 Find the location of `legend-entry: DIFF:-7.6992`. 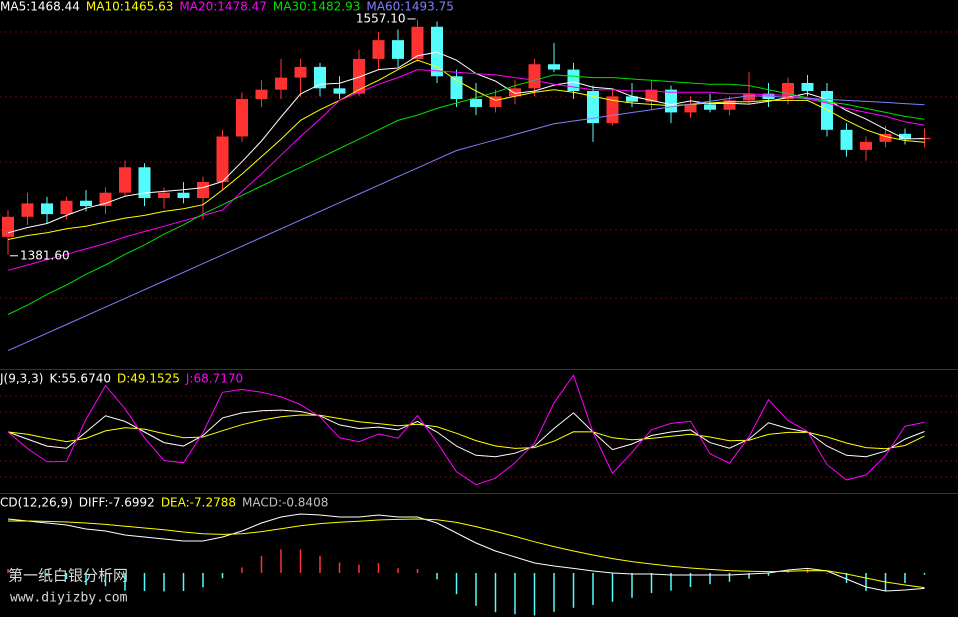

legend-entry: DIFF:-7.6992 is located at coordinates (117, 503).